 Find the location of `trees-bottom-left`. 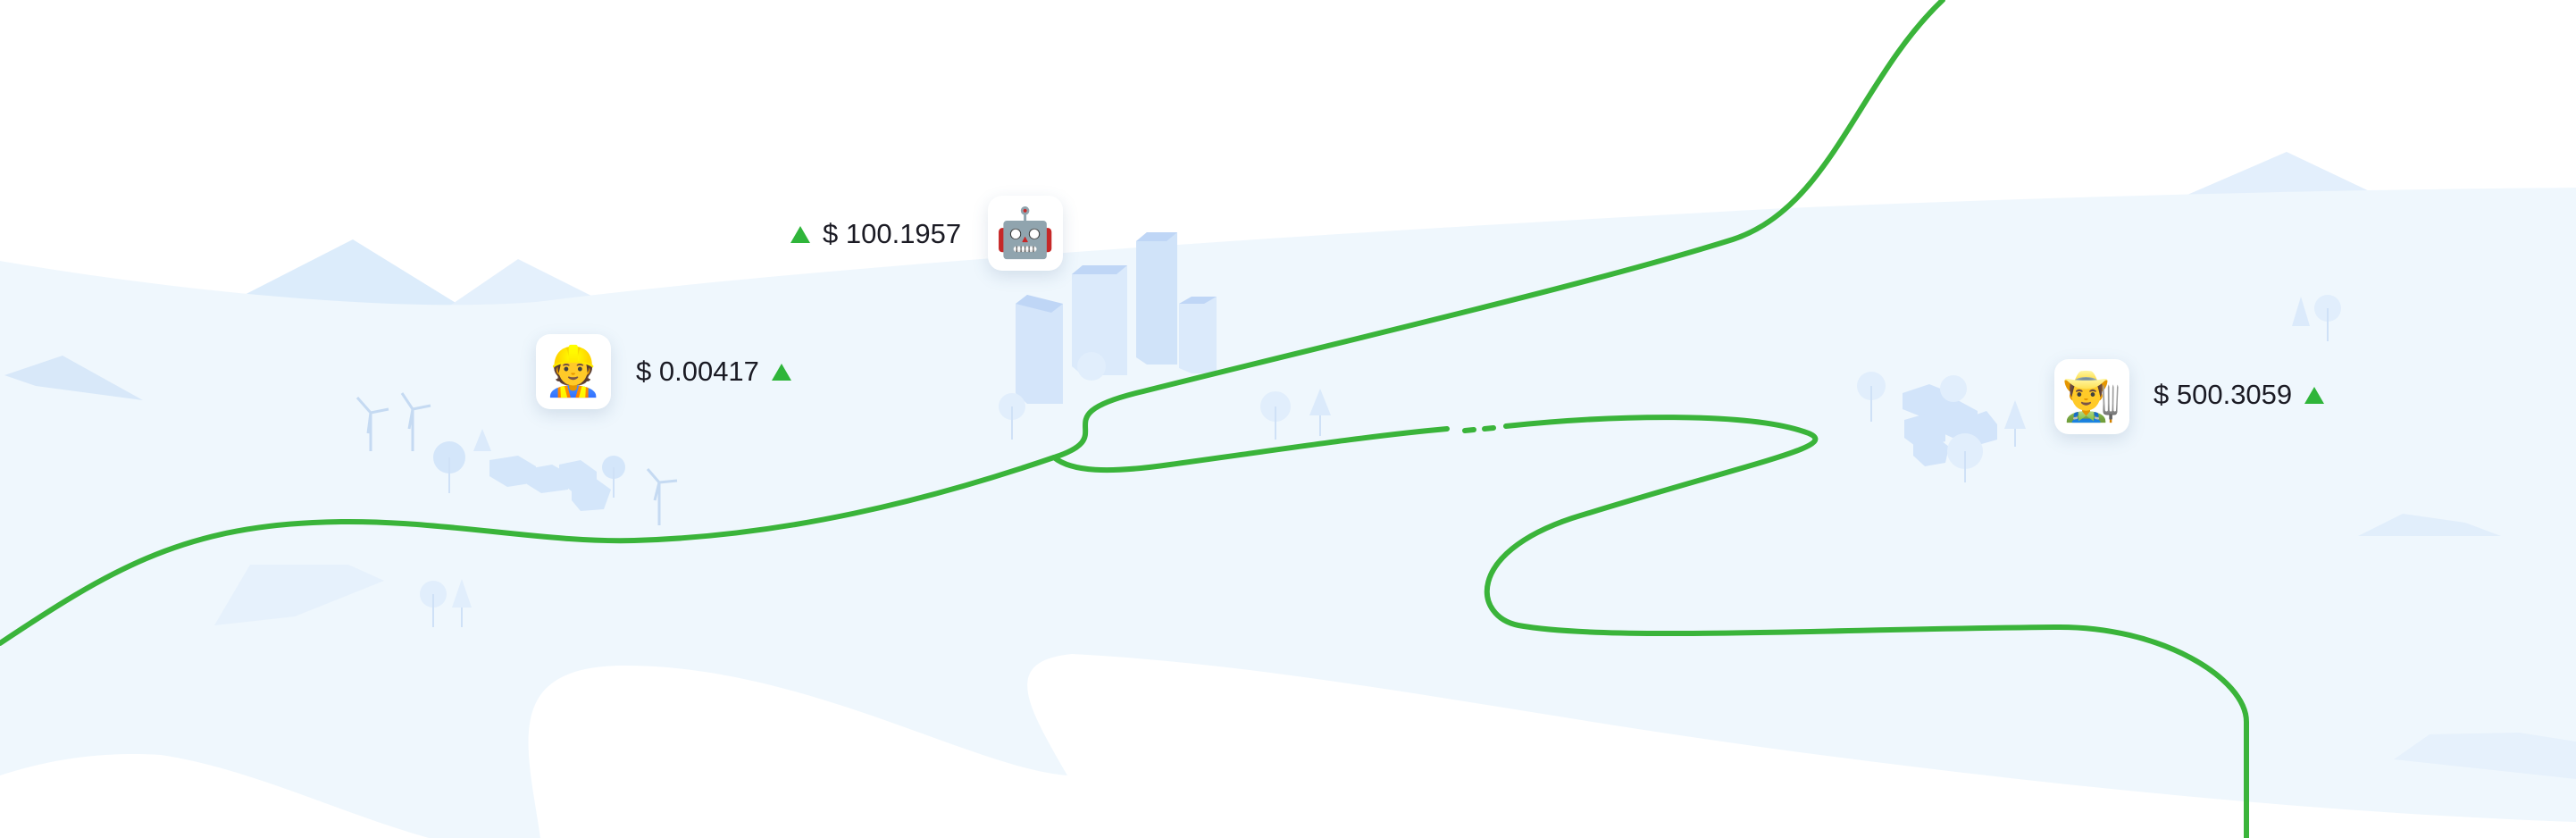

trees-bottom-left is located at coordinates (446, 603).